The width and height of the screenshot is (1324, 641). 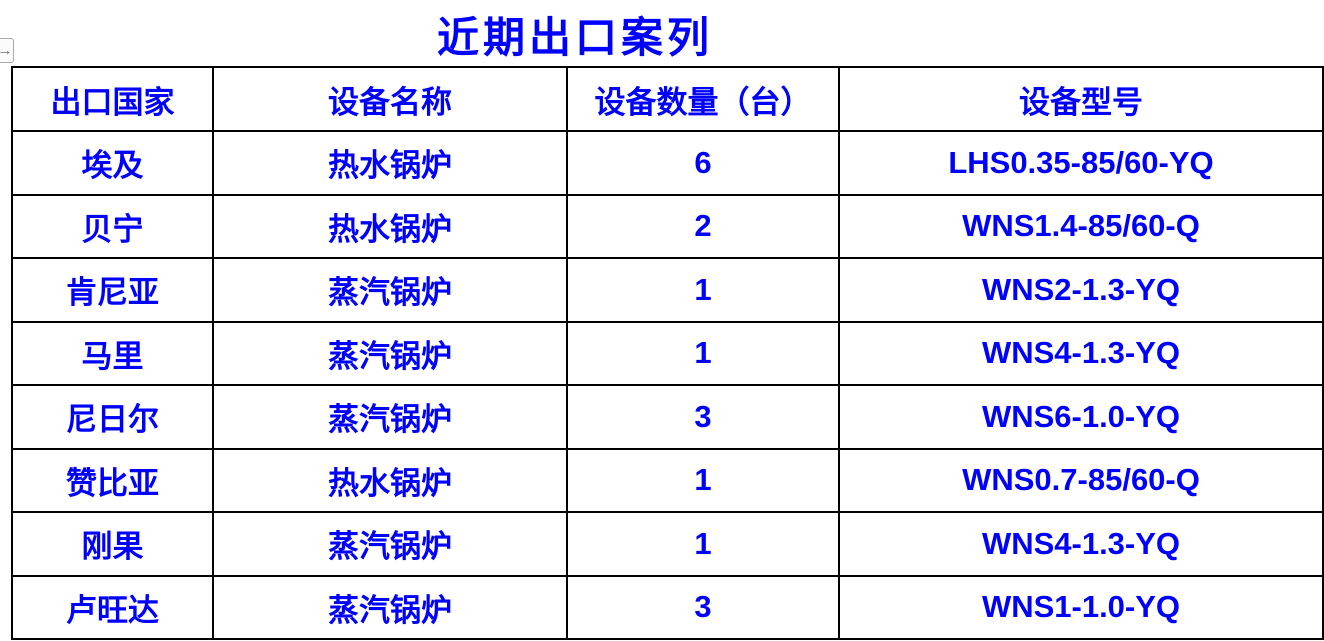 I want to click on table-cell: 贝宁, so click(x=112, y=226).